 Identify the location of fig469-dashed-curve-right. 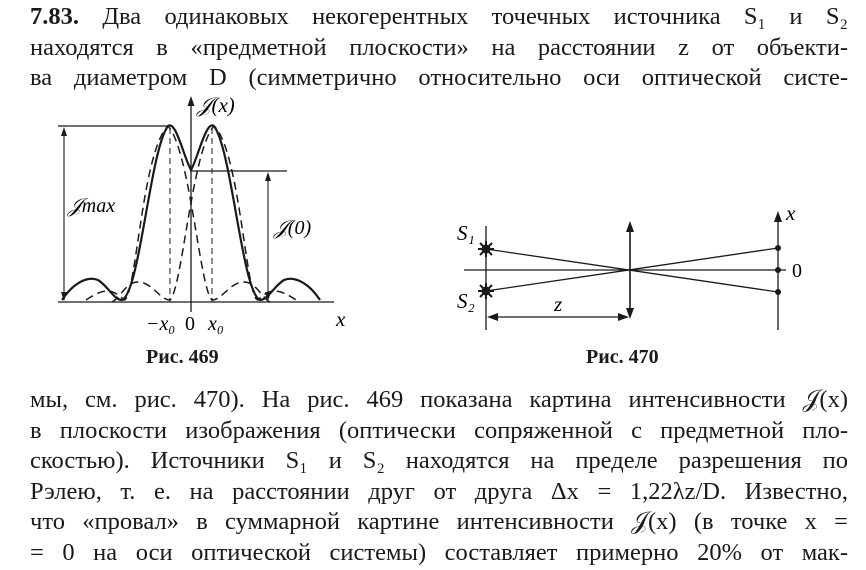
(204, 213).